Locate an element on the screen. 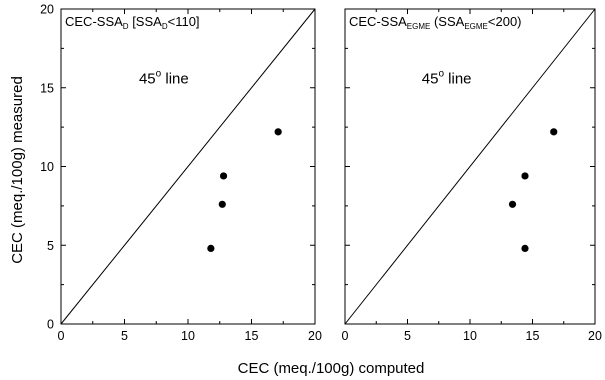 This screenshot has height=380, width=605. x-axis-title: CEC (meq./100g) computed is located at coordinates (331, 368).